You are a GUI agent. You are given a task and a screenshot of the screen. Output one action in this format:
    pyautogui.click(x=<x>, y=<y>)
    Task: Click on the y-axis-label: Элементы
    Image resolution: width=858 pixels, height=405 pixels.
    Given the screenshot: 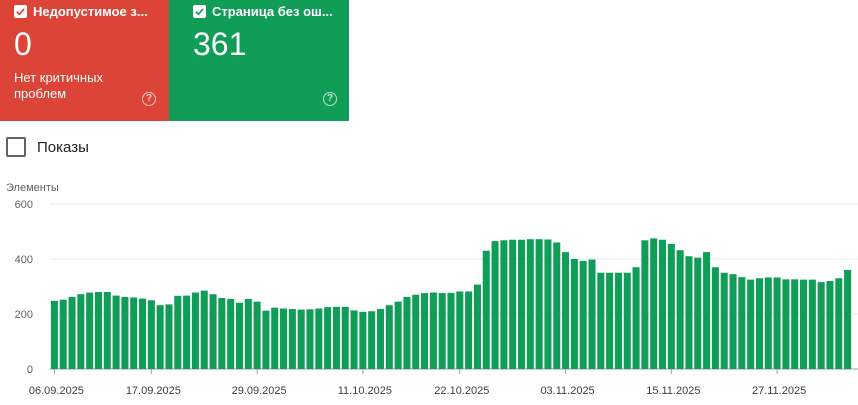 What is the action you would take?
    pyautogui.click(x=32, y=188)
    